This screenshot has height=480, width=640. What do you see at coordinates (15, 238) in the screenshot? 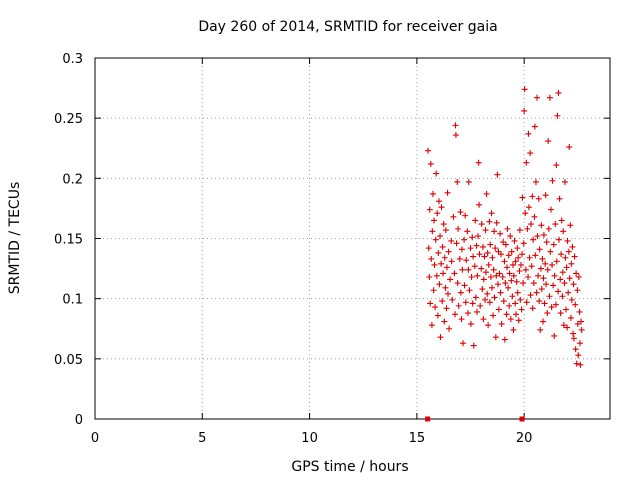
I see `y-axis-label: SRMTID / TECUs` at bounding box center [15, 238].